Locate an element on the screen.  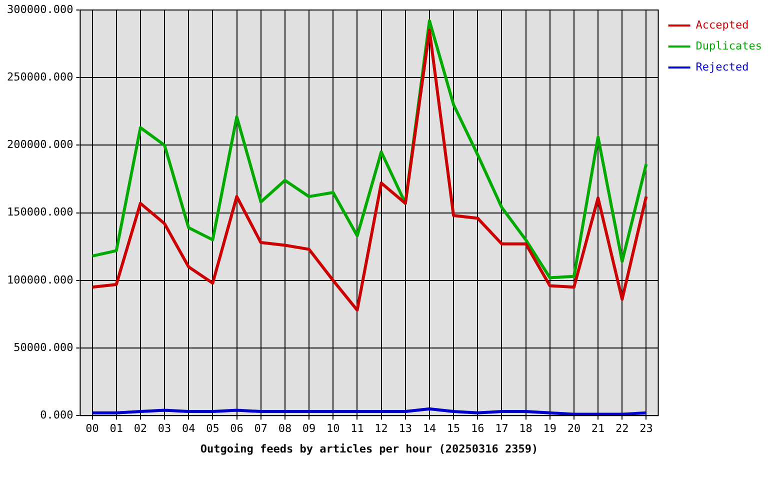
x-tick-label: 08 is located at coordinates (285, 429).